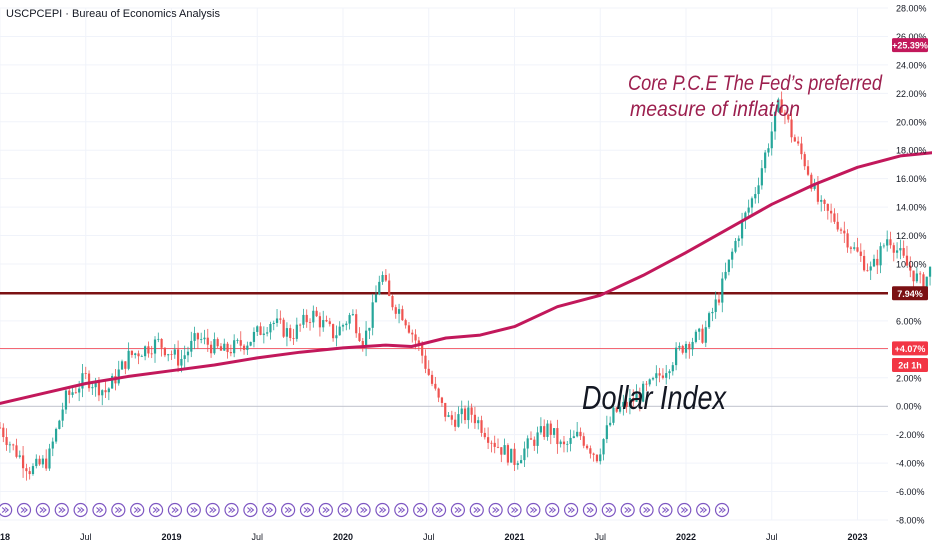 This screenshot has height=550, width=932. I want to click on y-tick-label: 10.00%, so click(911, 265).